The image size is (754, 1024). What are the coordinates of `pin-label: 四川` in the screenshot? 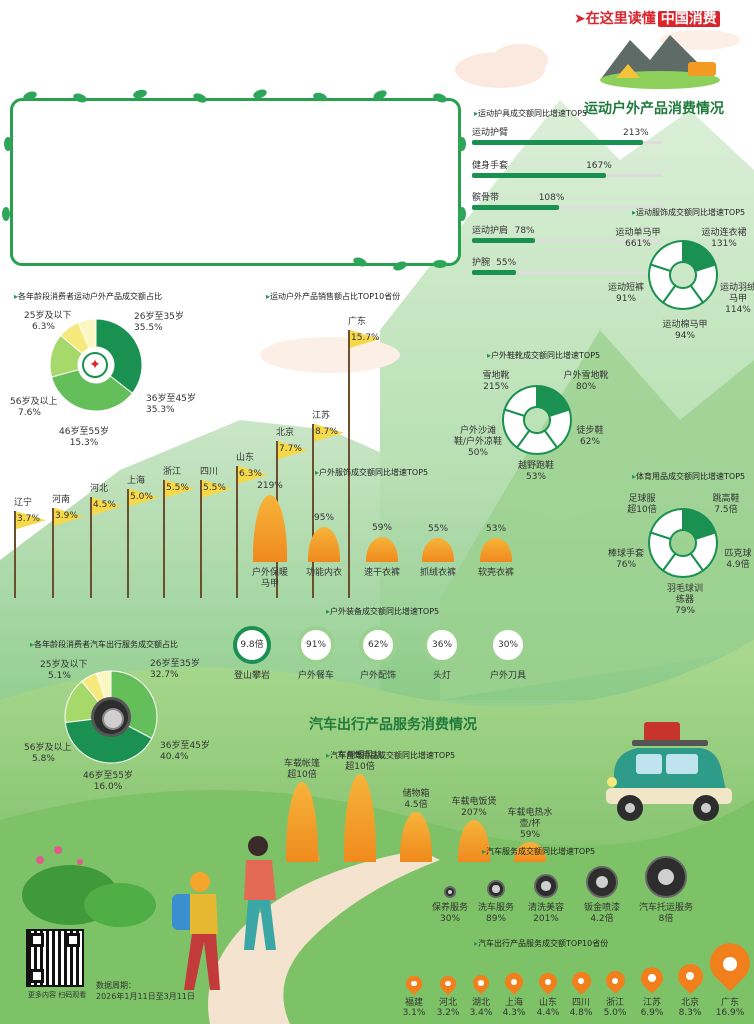 It's located at (581, 1003).